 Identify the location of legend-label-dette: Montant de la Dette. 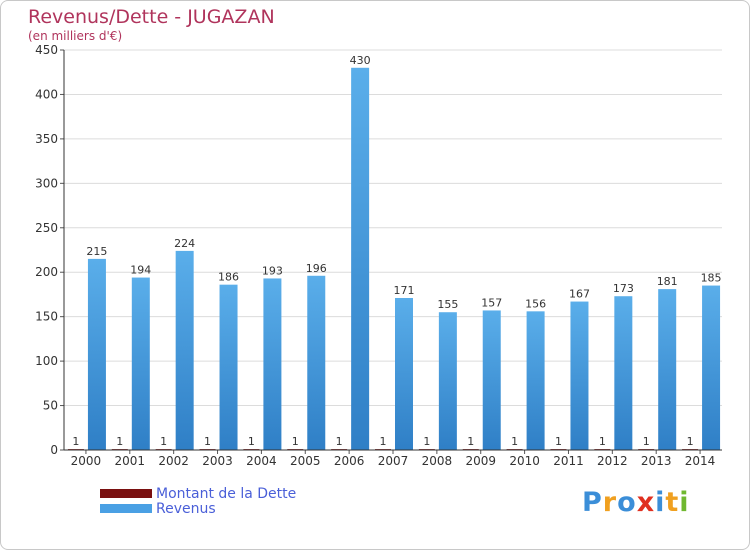
(226, 493).